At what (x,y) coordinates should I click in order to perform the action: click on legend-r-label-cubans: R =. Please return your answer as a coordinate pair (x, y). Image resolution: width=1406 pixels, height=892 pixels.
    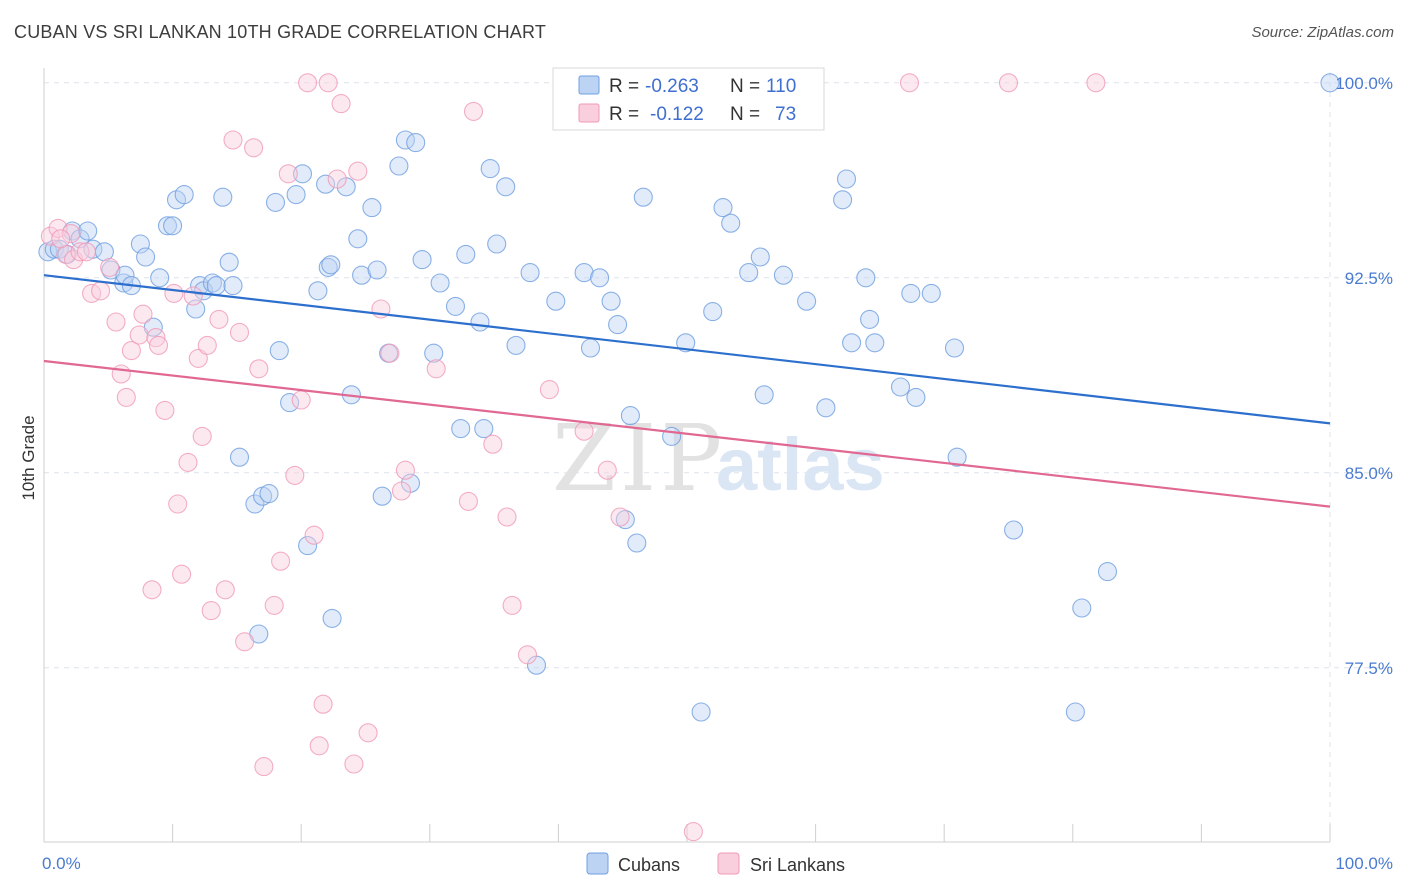
    Looking at the image, I should click on (624, 86).